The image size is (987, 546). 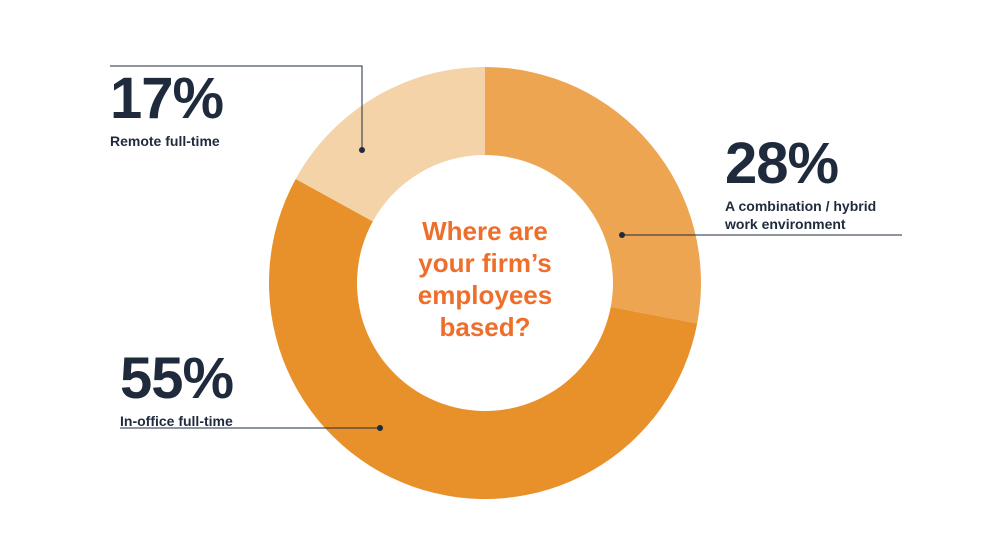 What do you see at coordinates (167, 98) in the screenshot?
I see `slice-value-remote: 17%` at bounding box center [167, 98].